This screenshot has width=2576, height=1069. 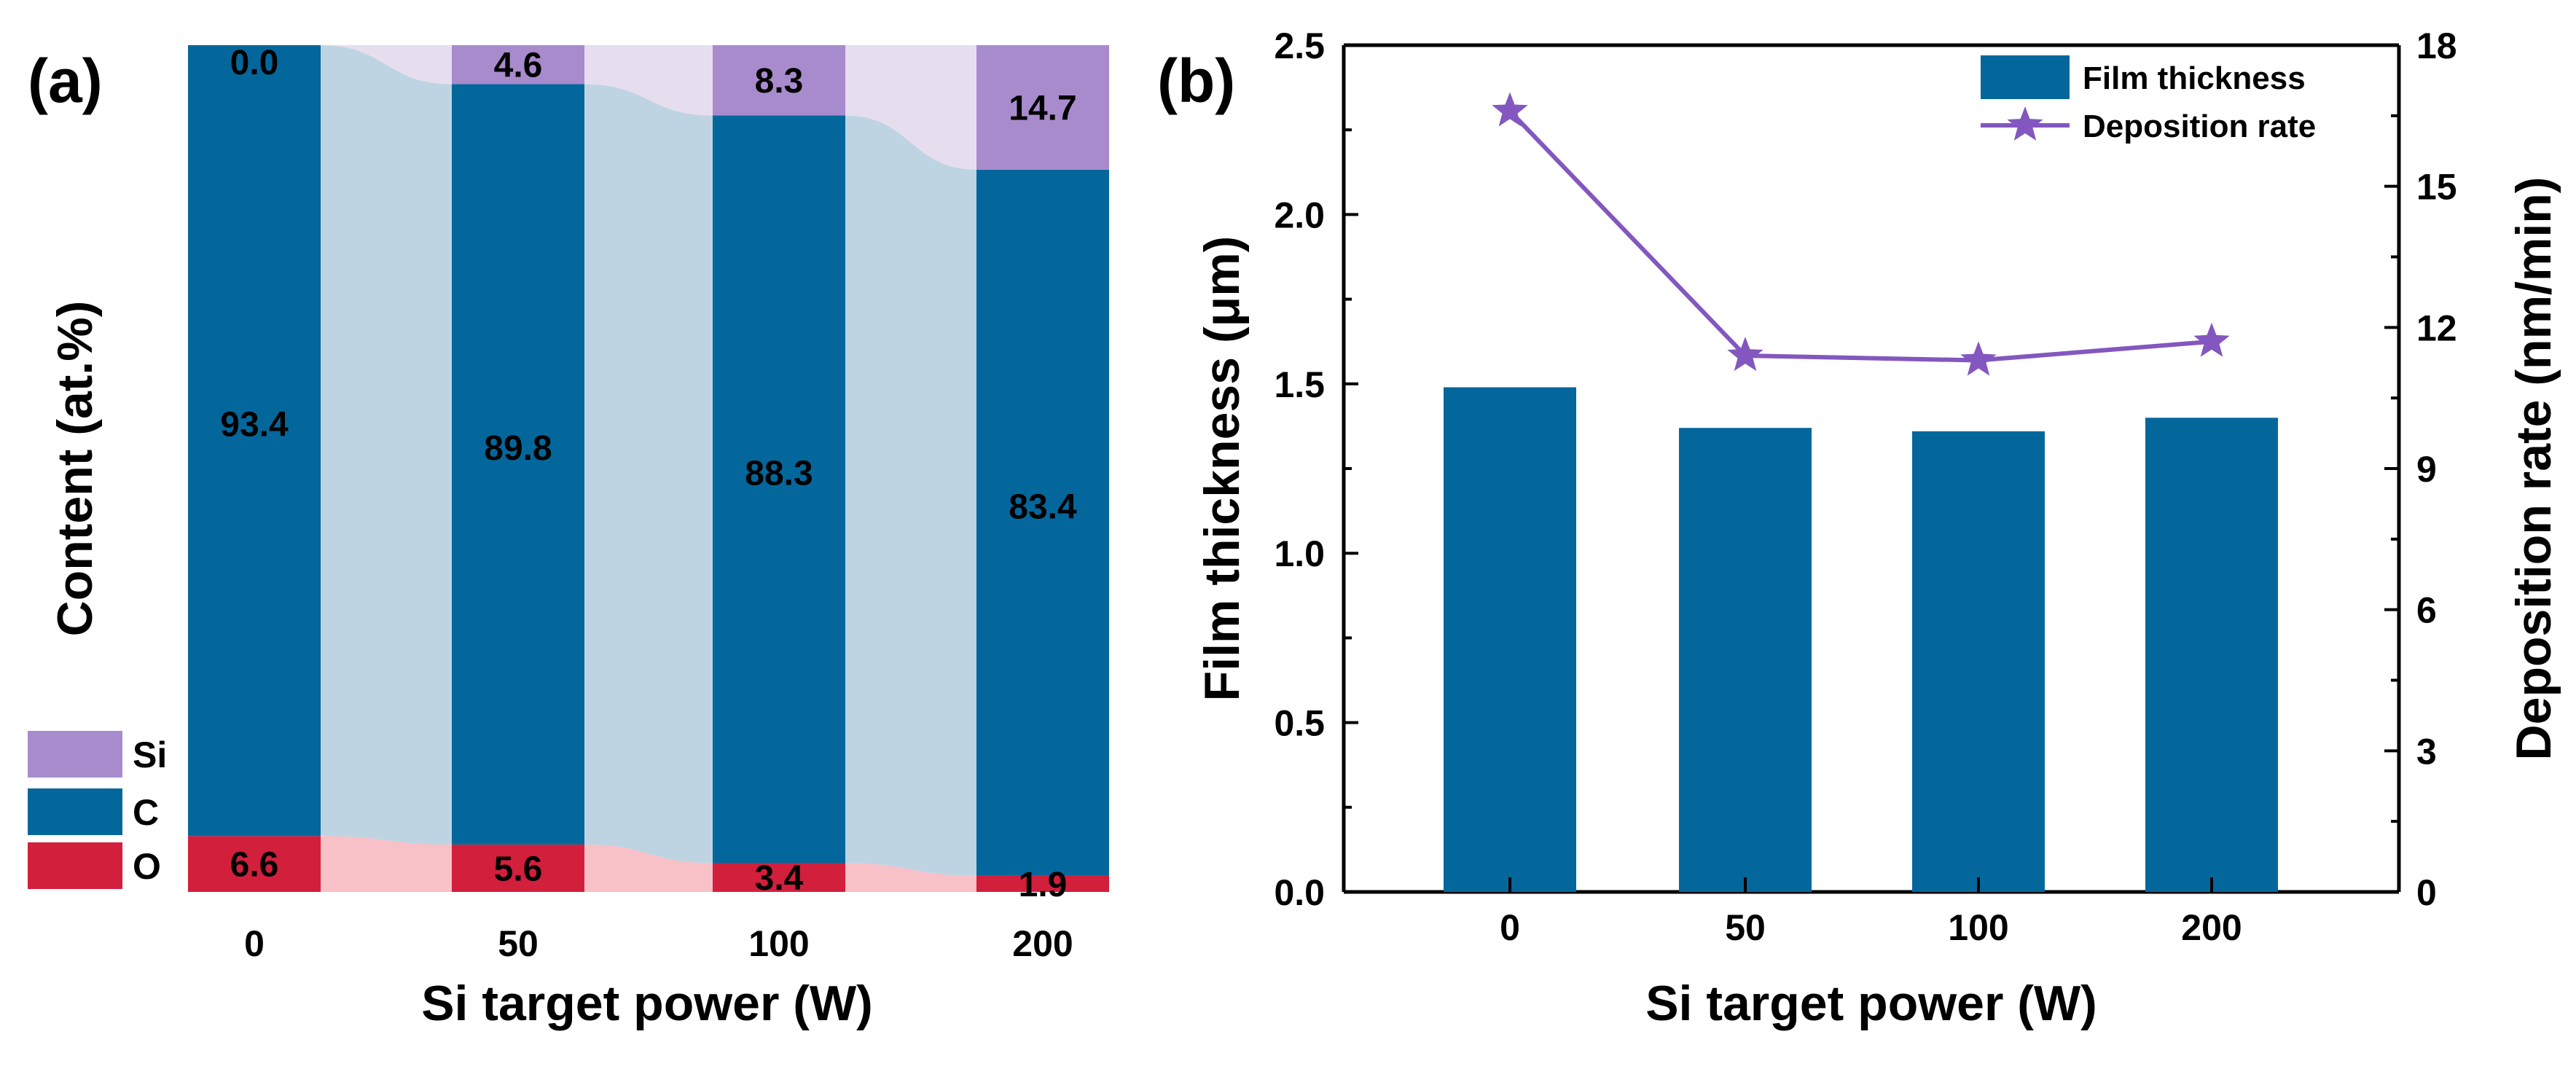 I want to click on legend-swatch-si, so click(x=75, y=754).